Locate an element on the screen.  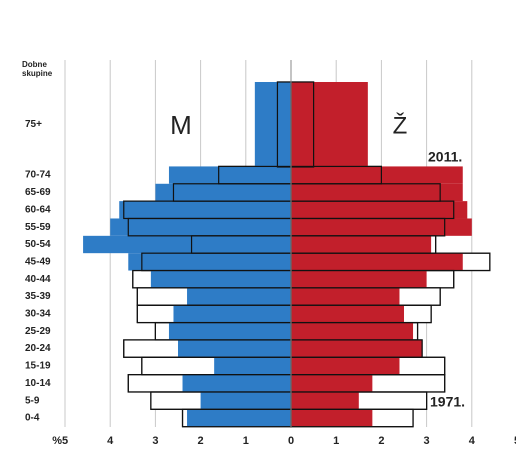
y-tick-label: 30-34 is located at coordinates (38, 314).